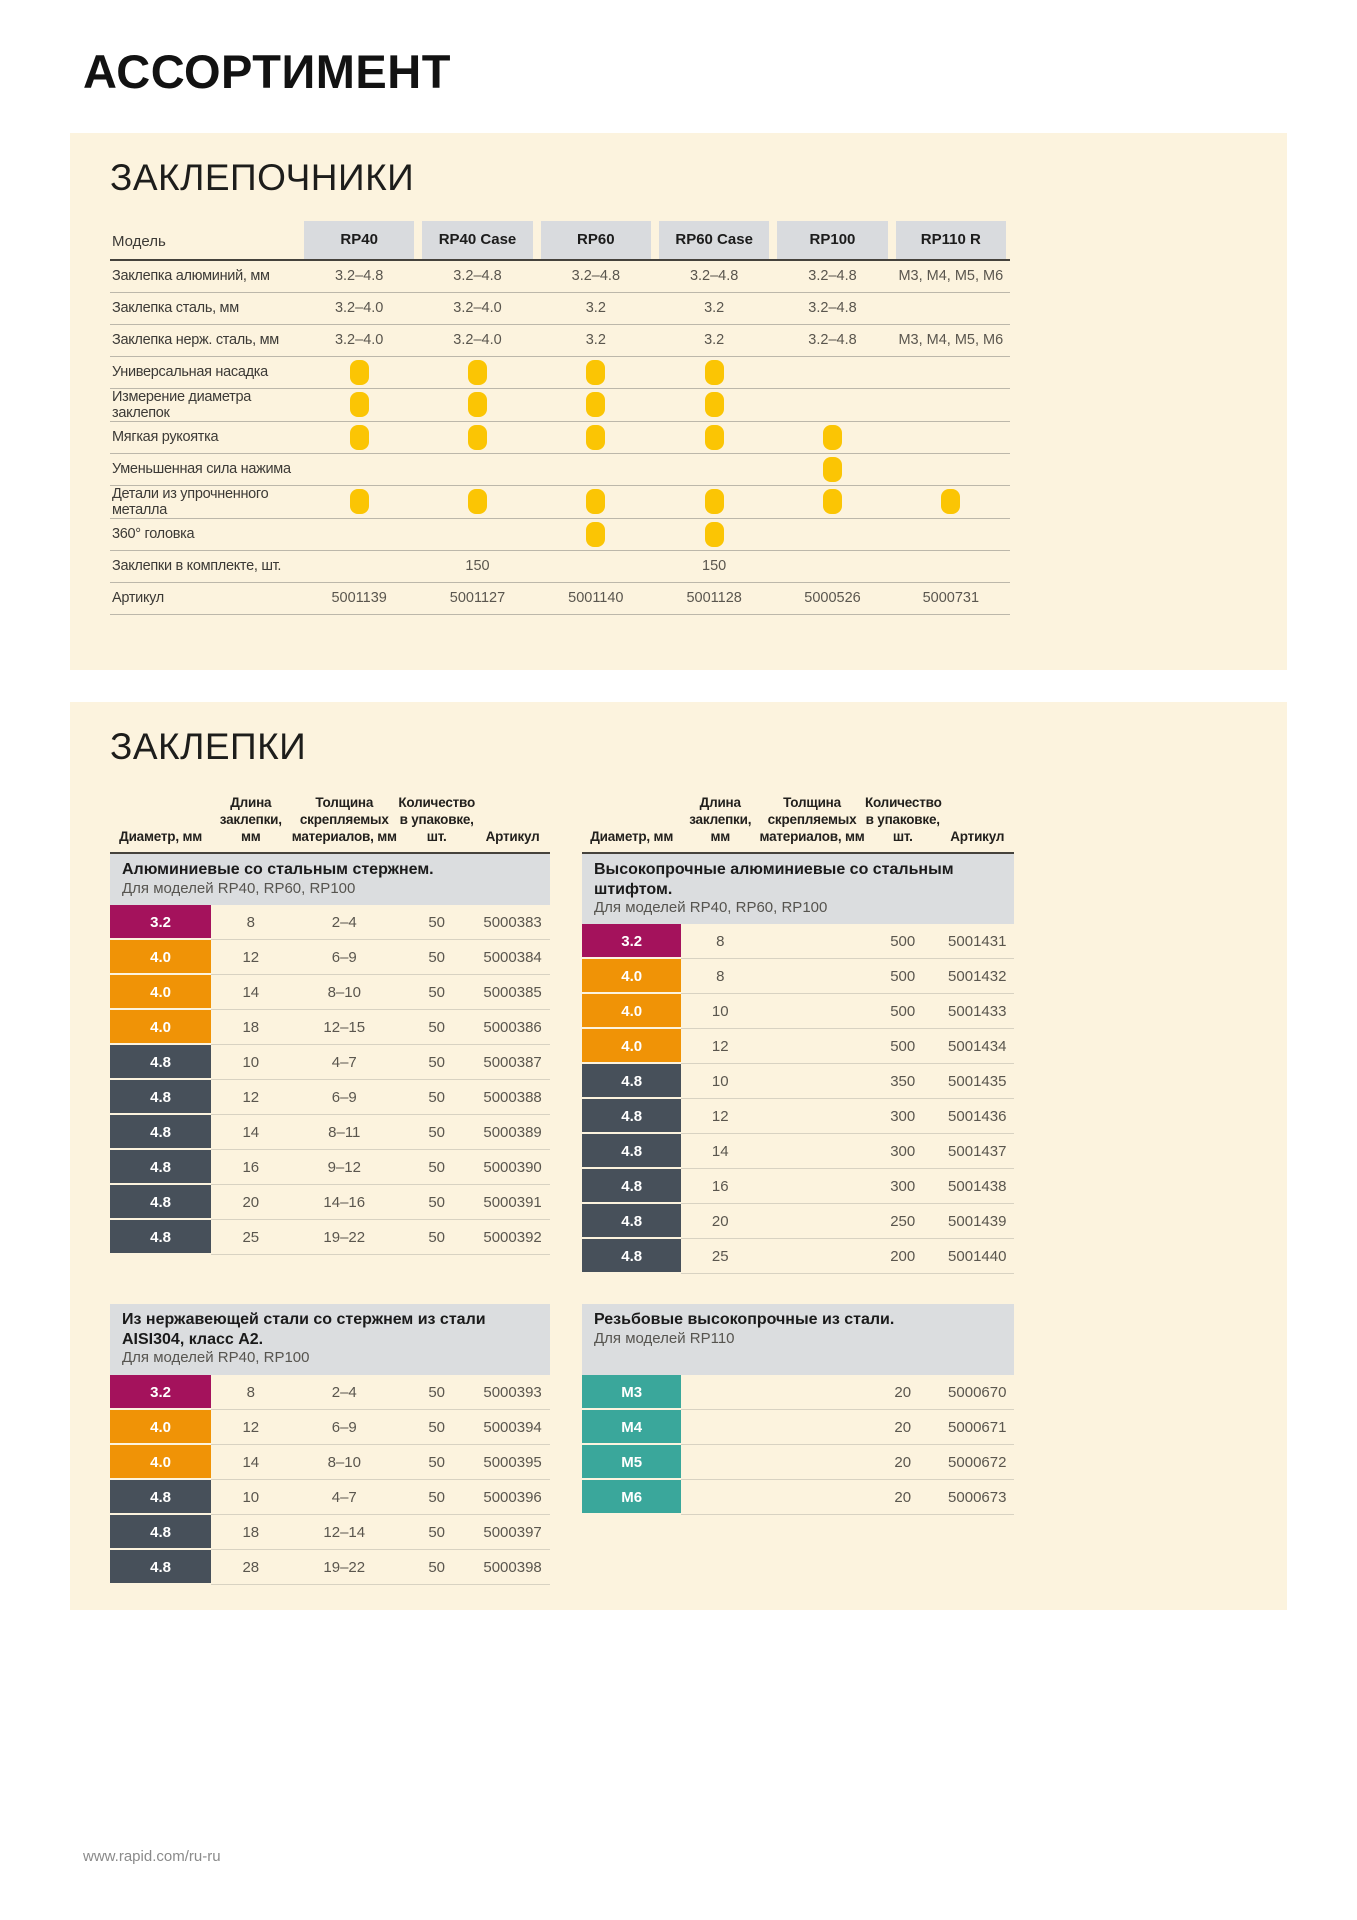 The width and height of the screenshot is (1357, 1920). What do you see at coordinates (205, 405) in the screenshot?
I see `feature-label: Измерение диаметра заклепок` at bounding box center [205, 405].